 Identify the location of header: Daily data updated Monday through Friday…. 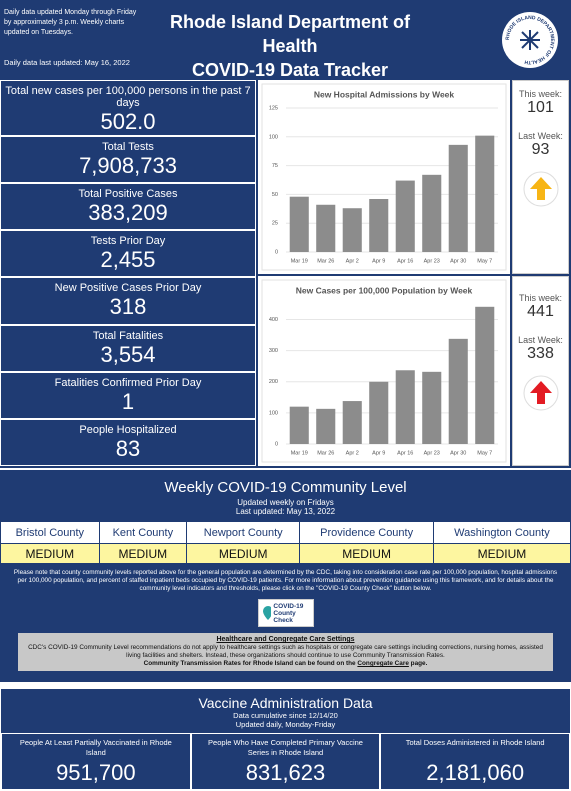
(285, 40).